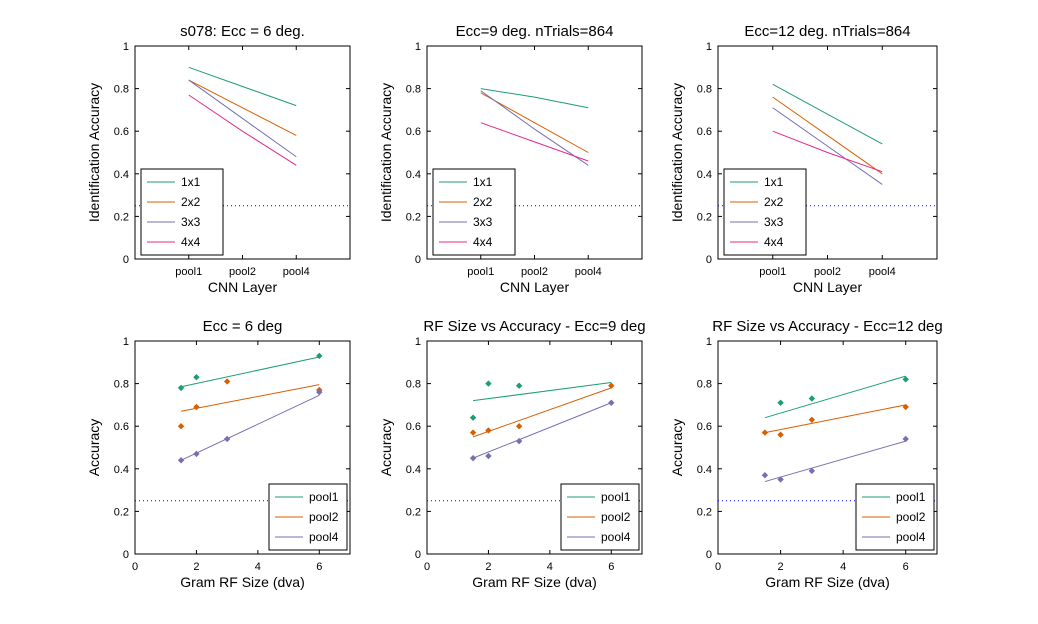 The height and width of the screenshot is (624, 1038). Describe the element at coordinates (534, 326) in the screenshot. I see `chart-title: RF Size vs Accuracy - Ecc=9 deg` at that location.